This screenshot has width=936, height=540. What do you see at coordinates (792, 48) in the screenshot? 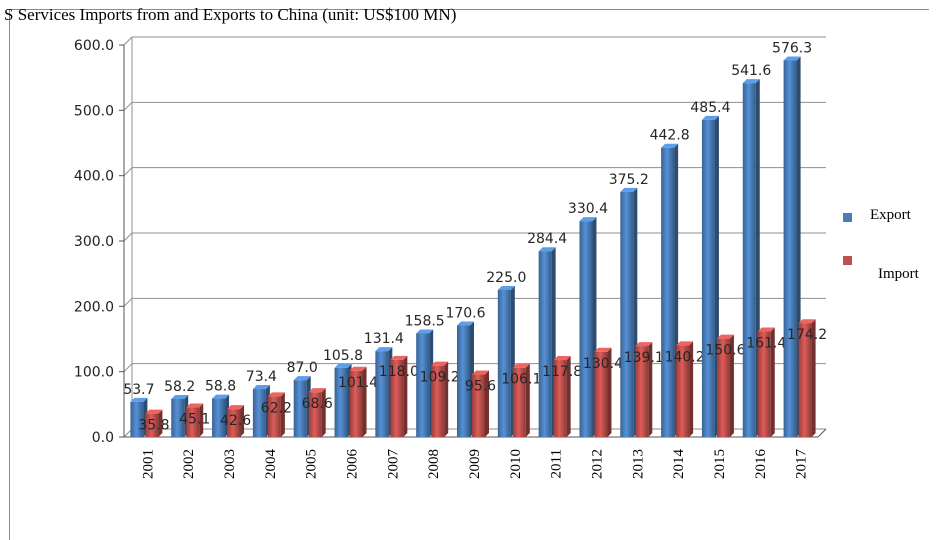
I see `export-data-label: 576.3` at bounding box center [792, 48].